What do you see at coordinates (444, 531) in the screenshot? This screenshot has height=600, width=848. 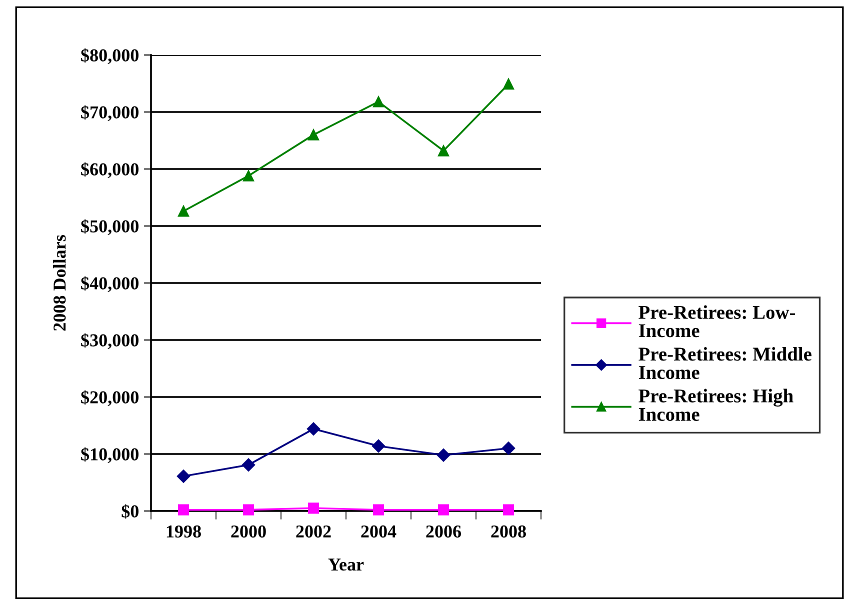 I see `x-tick-label: 2006` at bounding box center [444, 531].